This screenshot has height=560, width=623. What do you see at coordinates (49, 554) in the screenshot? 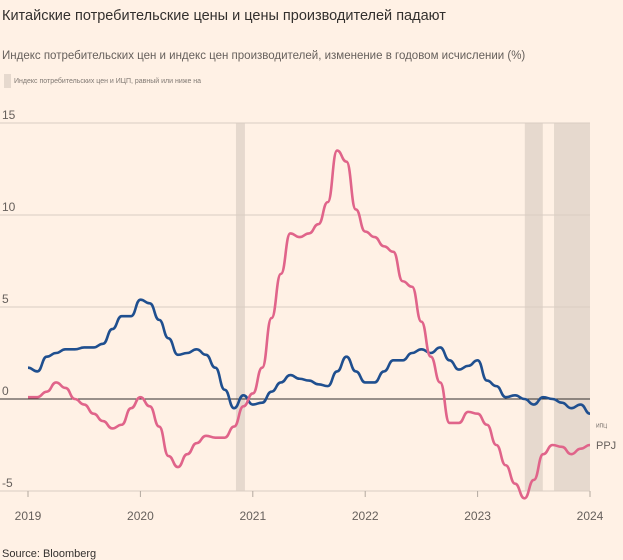
I see `source-note: Source: Bloomberg` at bounding box center [49, 554].